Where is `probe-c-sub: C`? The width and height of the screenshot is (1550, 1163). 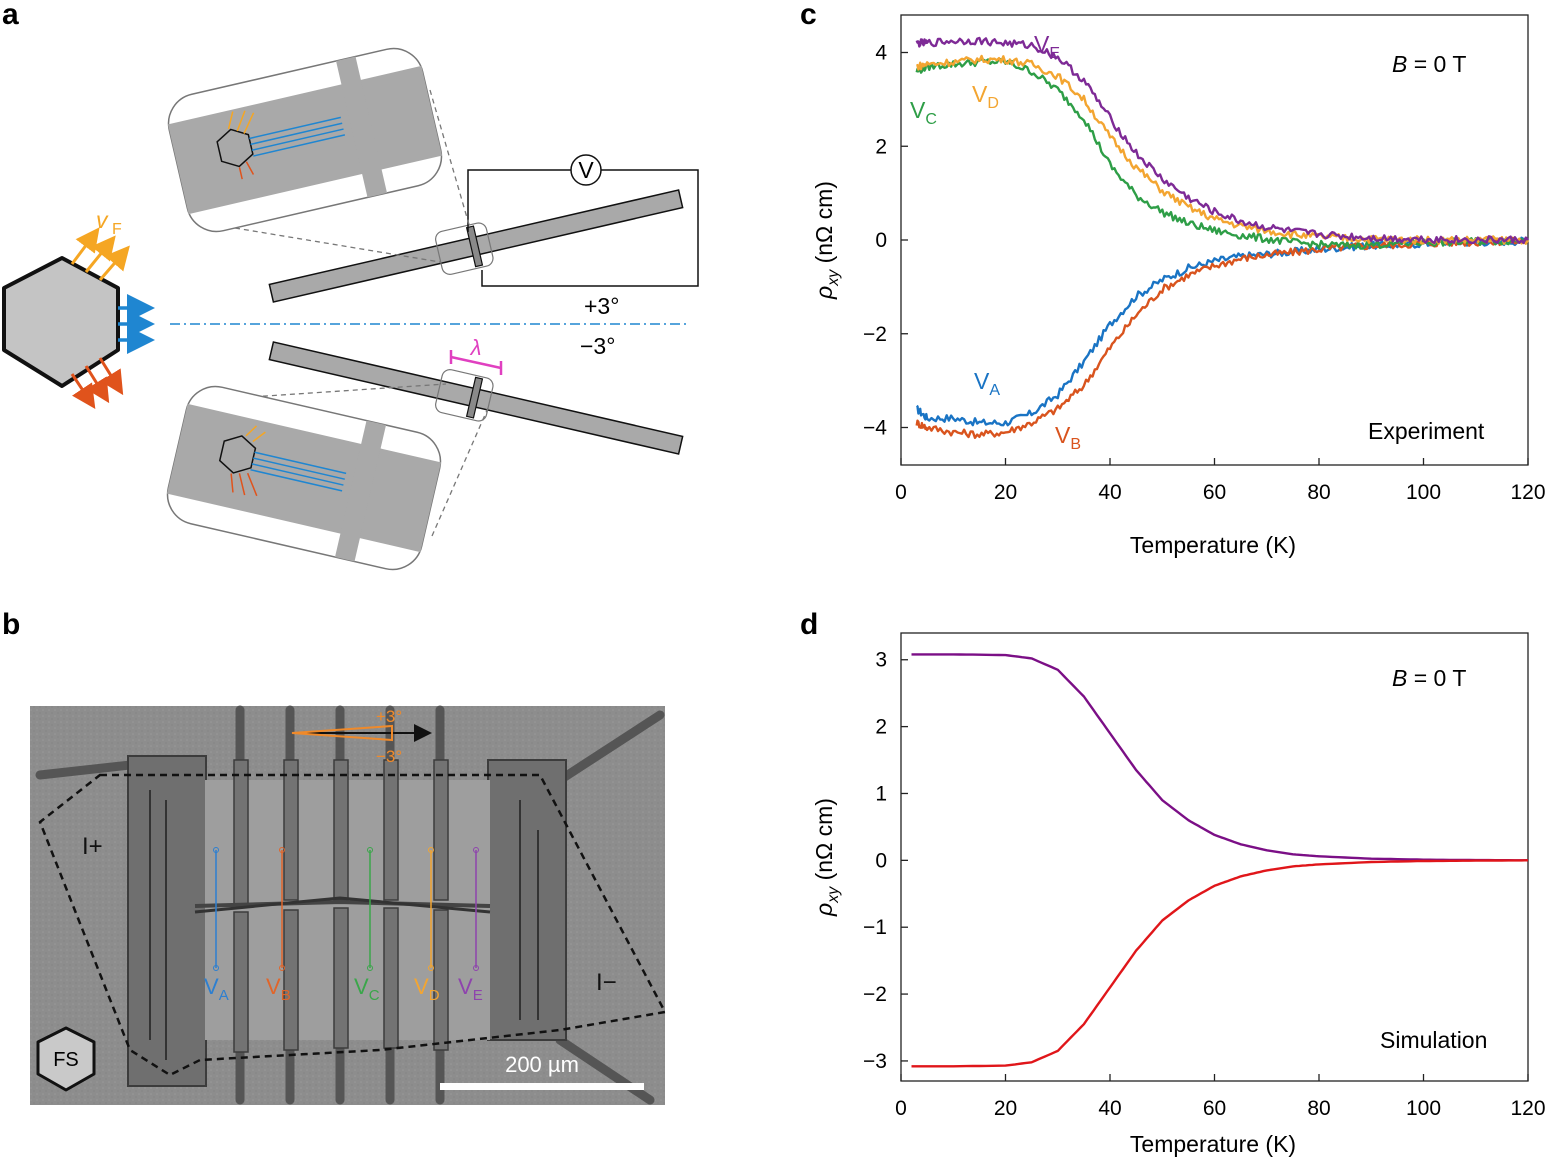 probe-c-sub: C is located at coordinates (374, 995).